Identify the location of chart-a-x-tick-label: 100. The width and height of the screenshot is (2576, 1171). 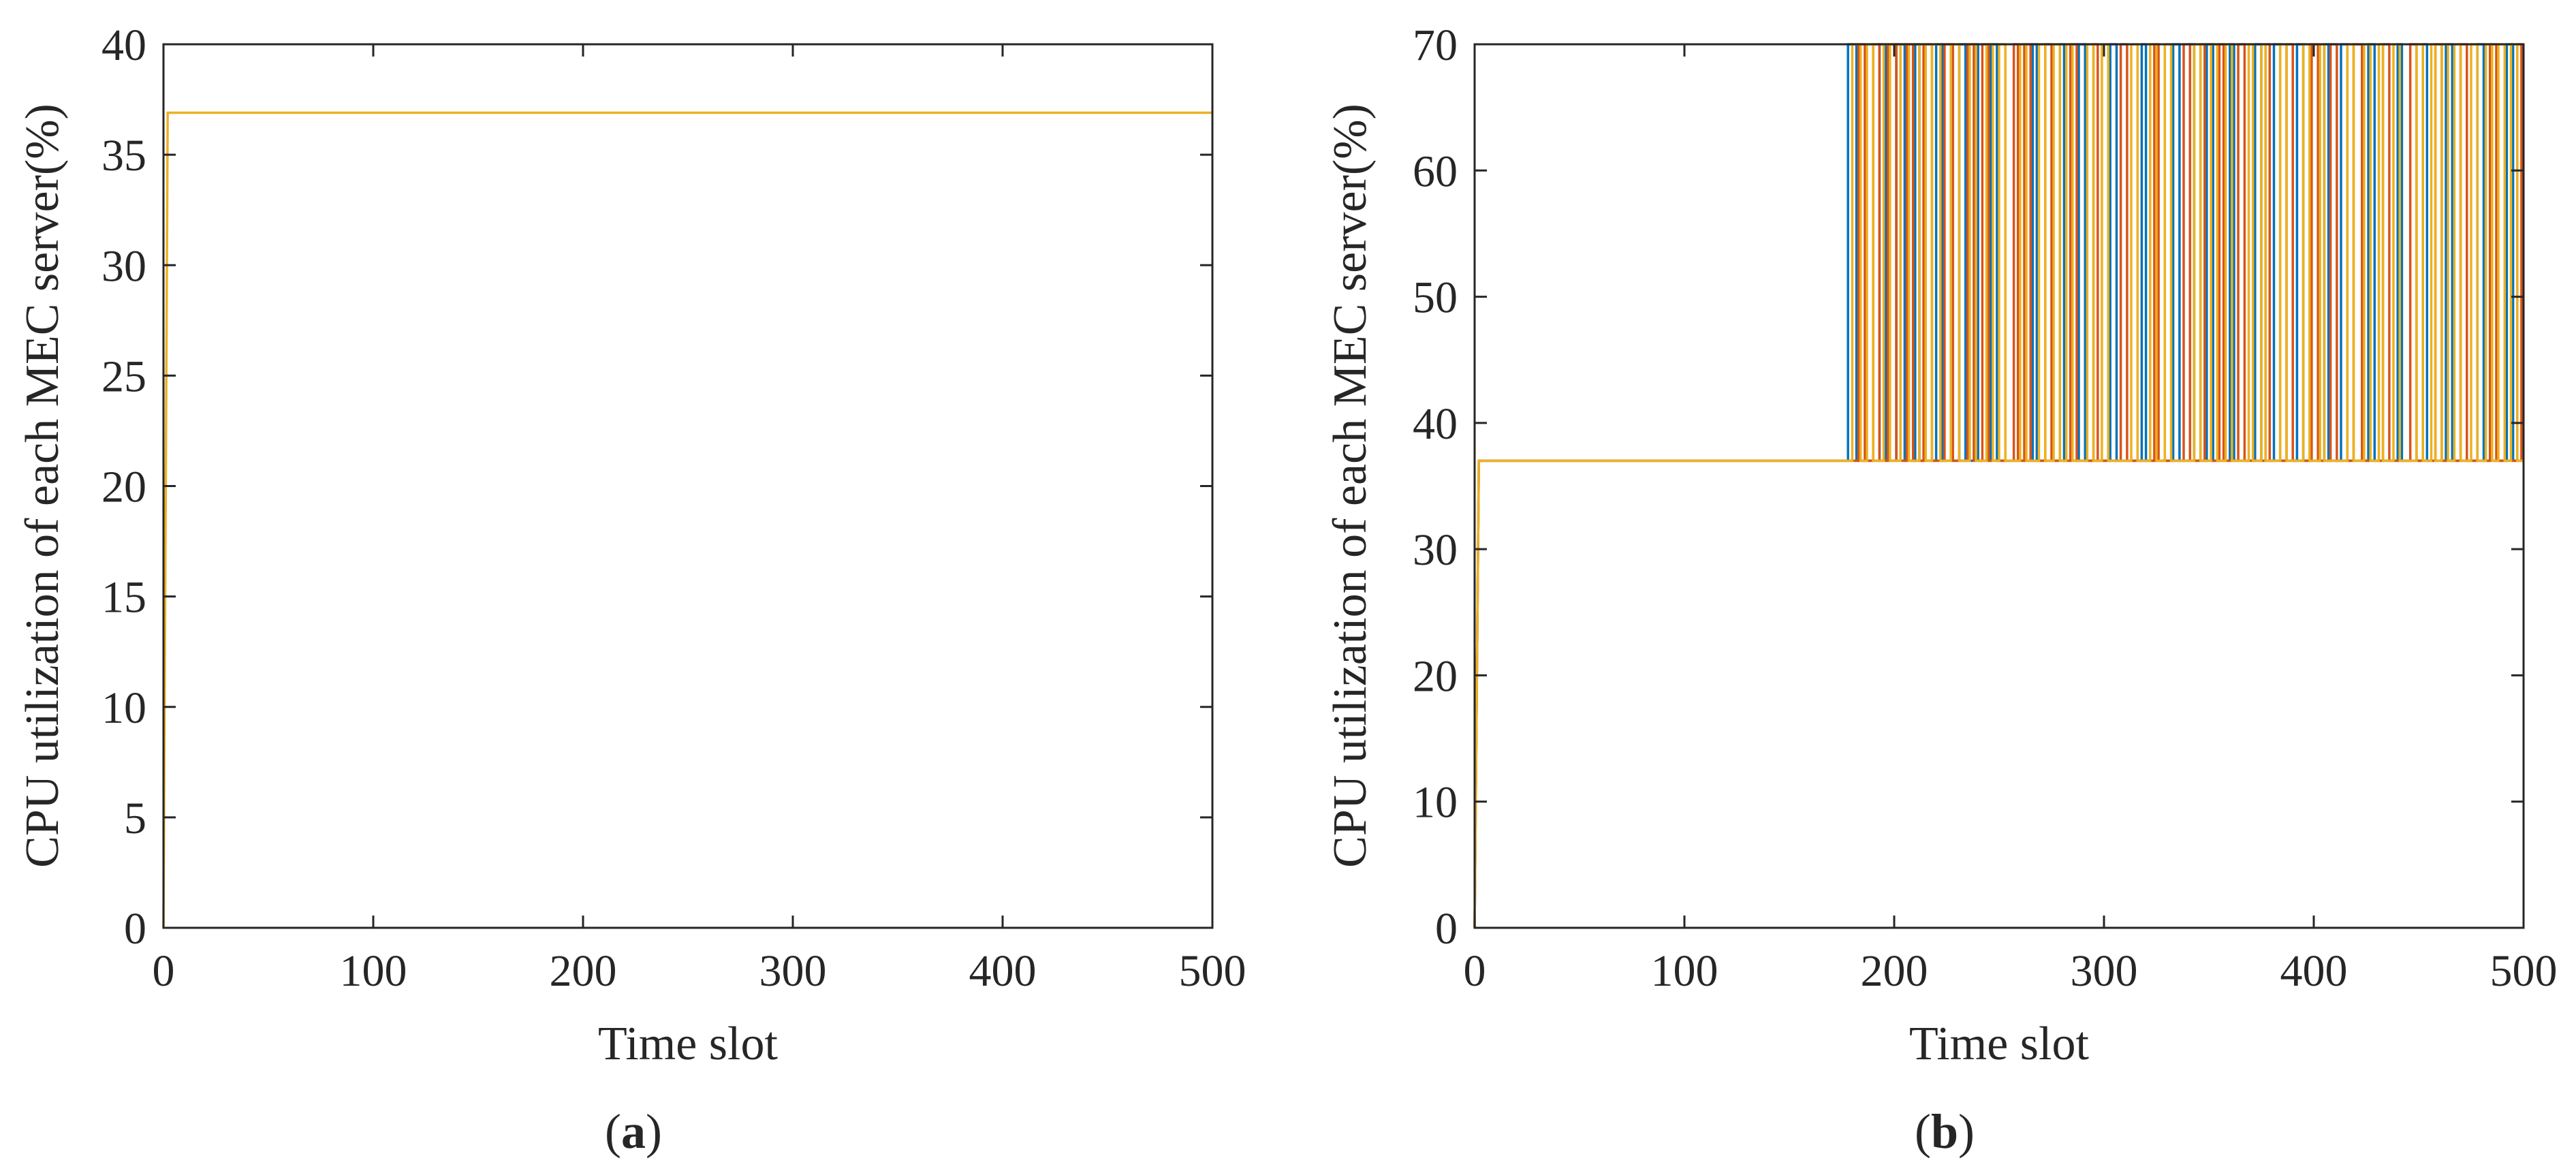
(374, 971).